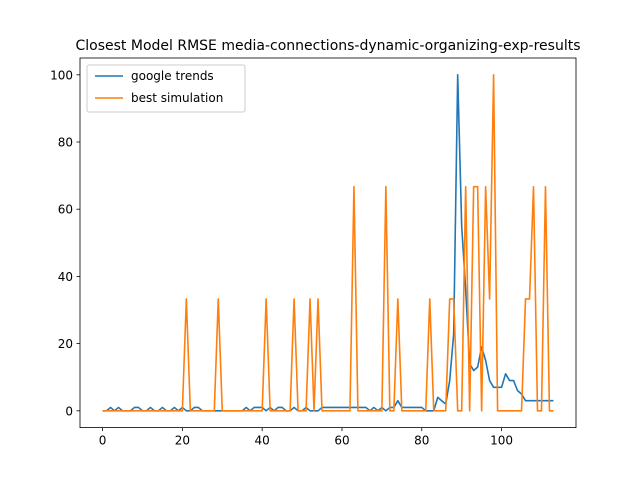 The width and height of the screenshot is (640, 480). Describe the element at coordinates (61, 75) in the screenshot. I see `y-tick-label: 100` at that location.